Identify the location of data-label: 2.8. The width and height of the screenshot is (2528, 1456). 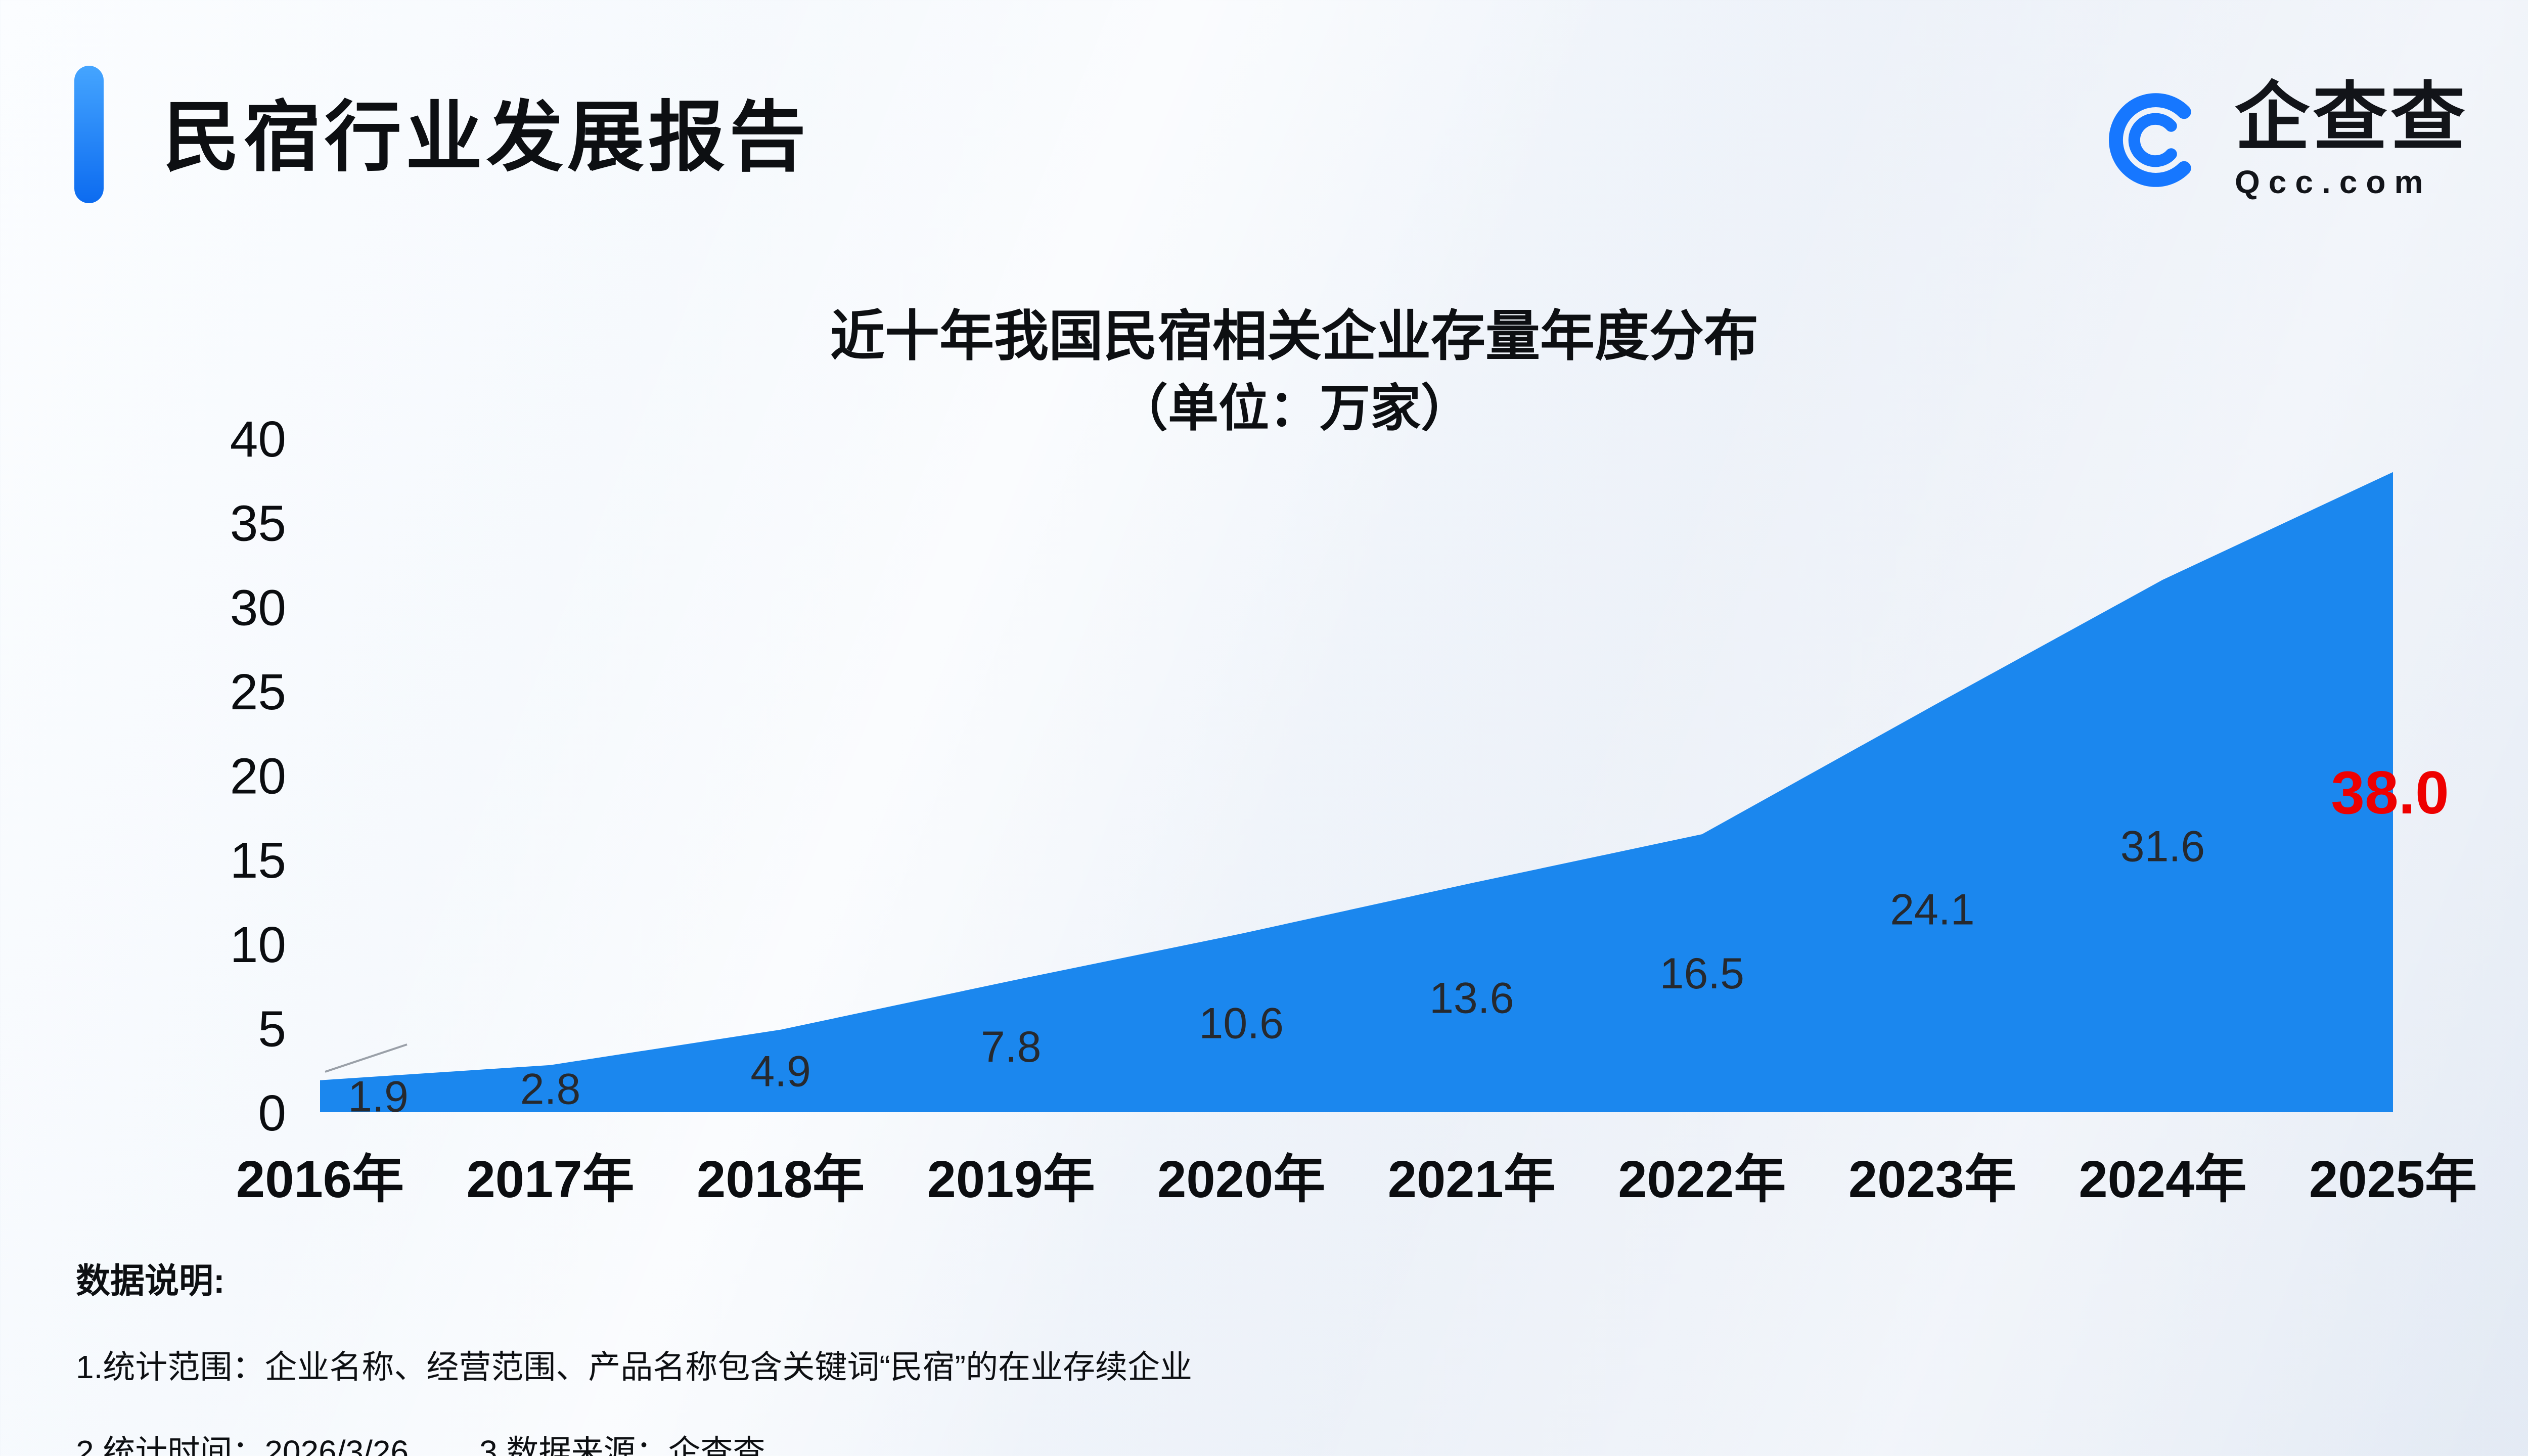
(551, 1089).